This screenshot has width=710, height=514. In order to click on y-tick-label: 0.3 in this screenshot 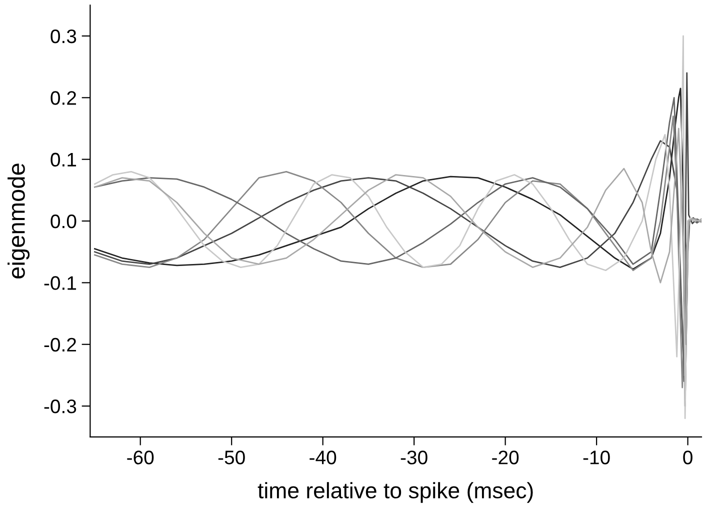, I will do `click(63, 36)`.